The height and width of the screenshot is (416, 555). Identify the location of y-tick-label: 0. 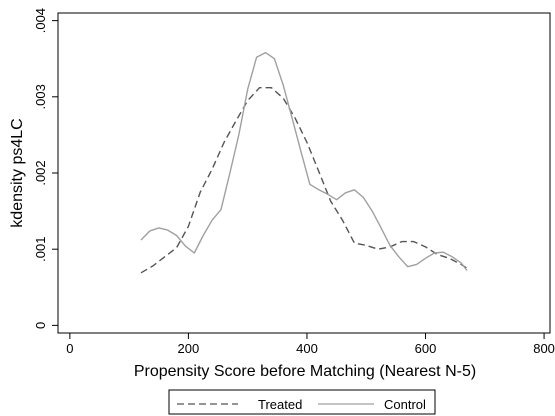
(40, 325).